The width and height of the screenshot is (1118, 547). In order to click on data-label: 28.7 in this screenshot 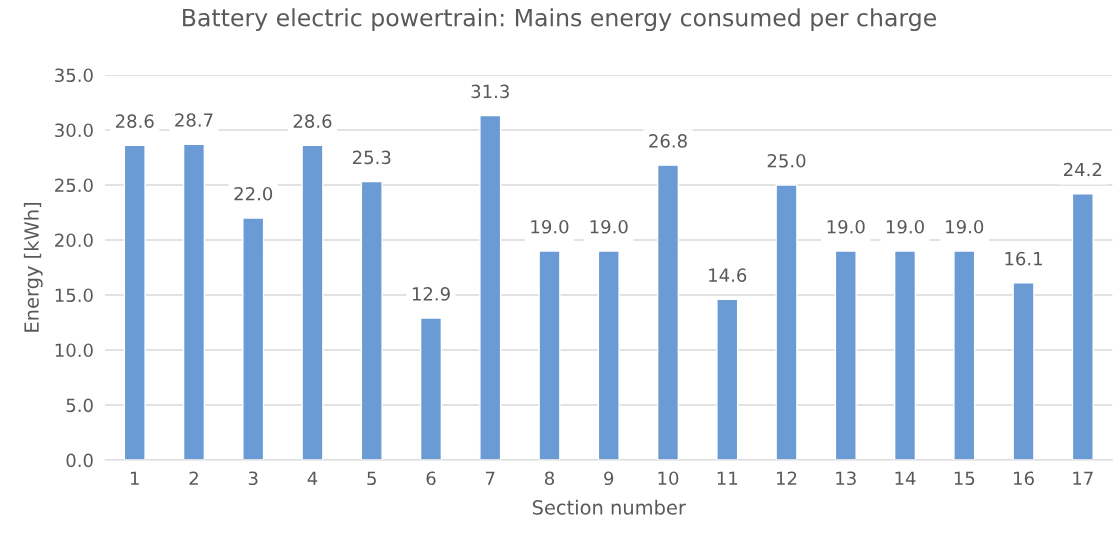, I will do `click(194, 120)`.